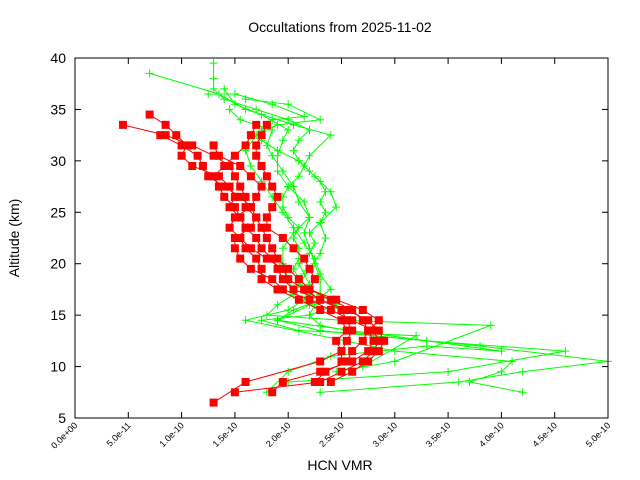 The width and height of the screenshot is (640, 480). Describe the element at coordinates (331, 434) in the screenshot. I see `x-tick-label: 2.5e-10` at that location.